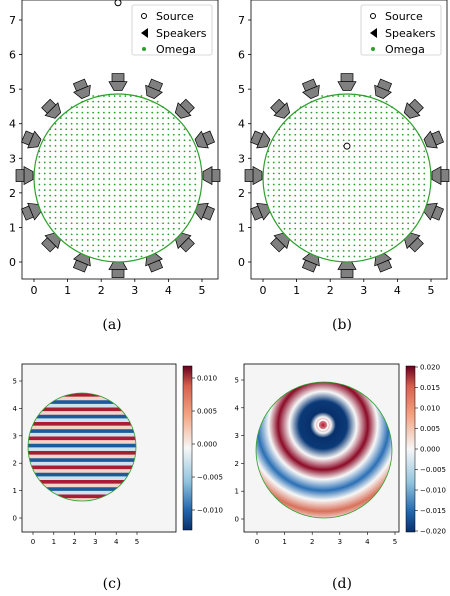 The height and width of the screenshot is (596, 450). I want to click on y-tick-label: 2, so click(237, 464).